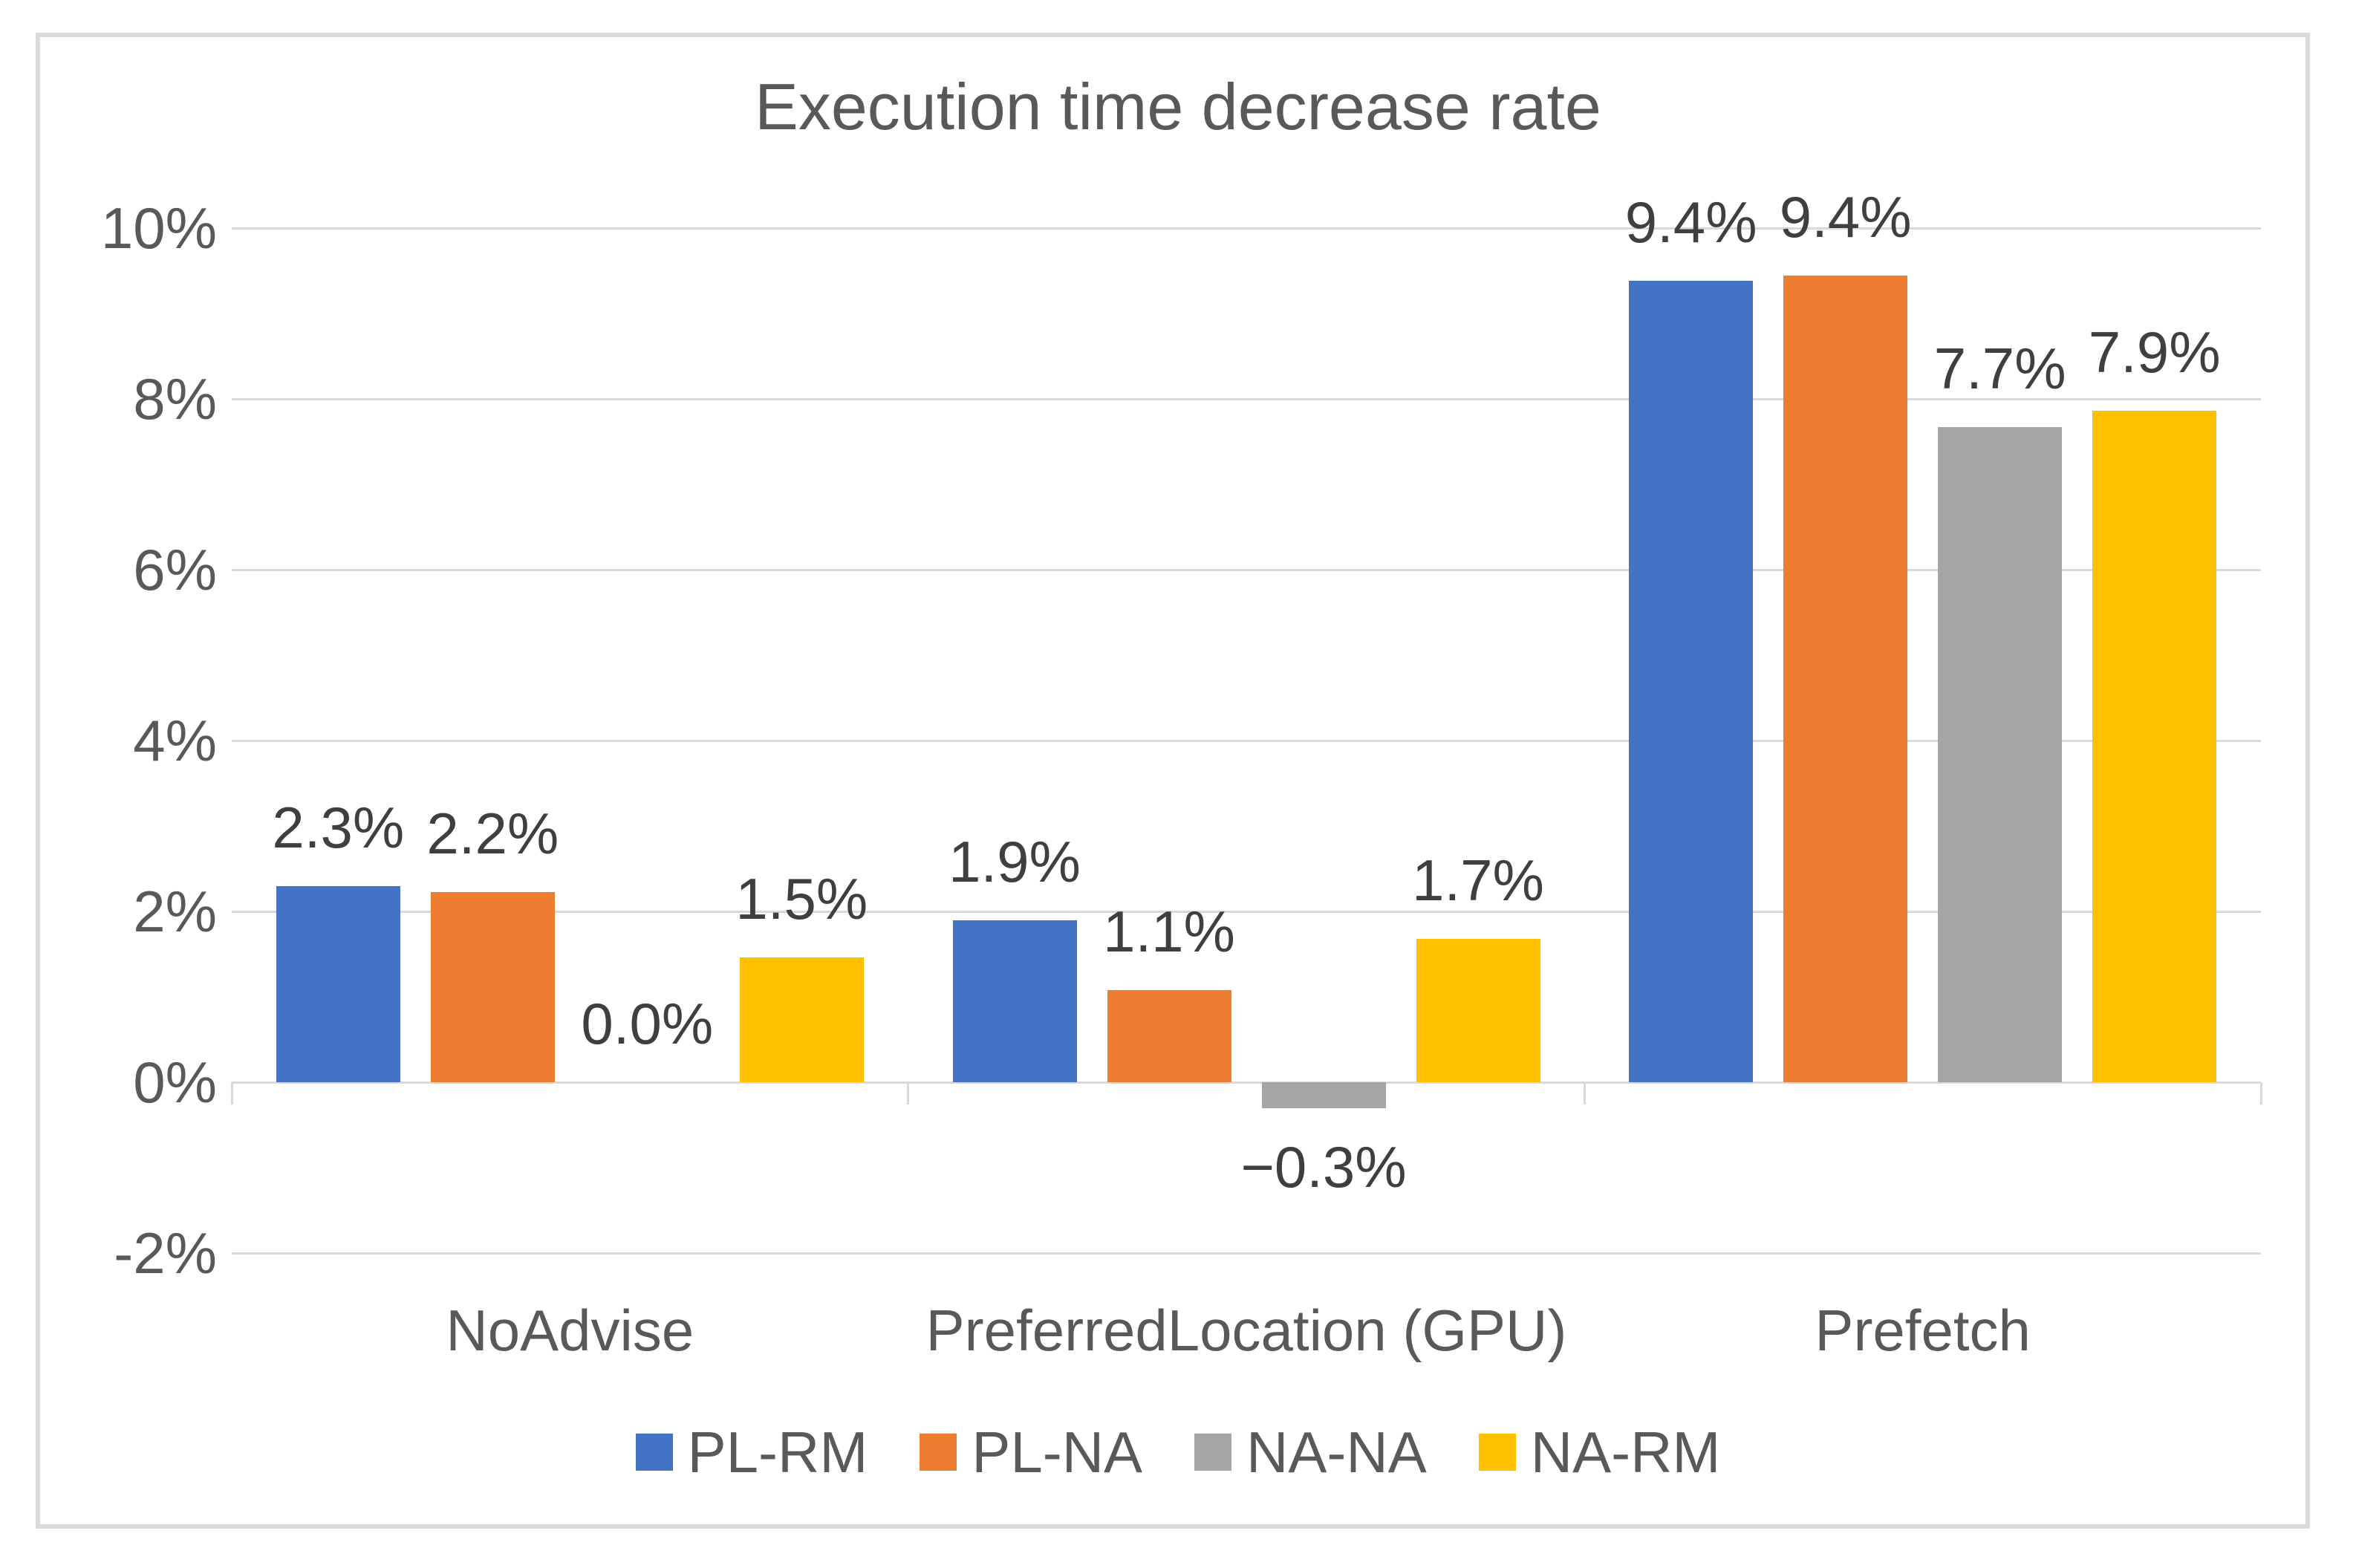  Describe the element at coordinates (1169, 931) in the screenshot. I see `data-label: 1.1%` at that location.